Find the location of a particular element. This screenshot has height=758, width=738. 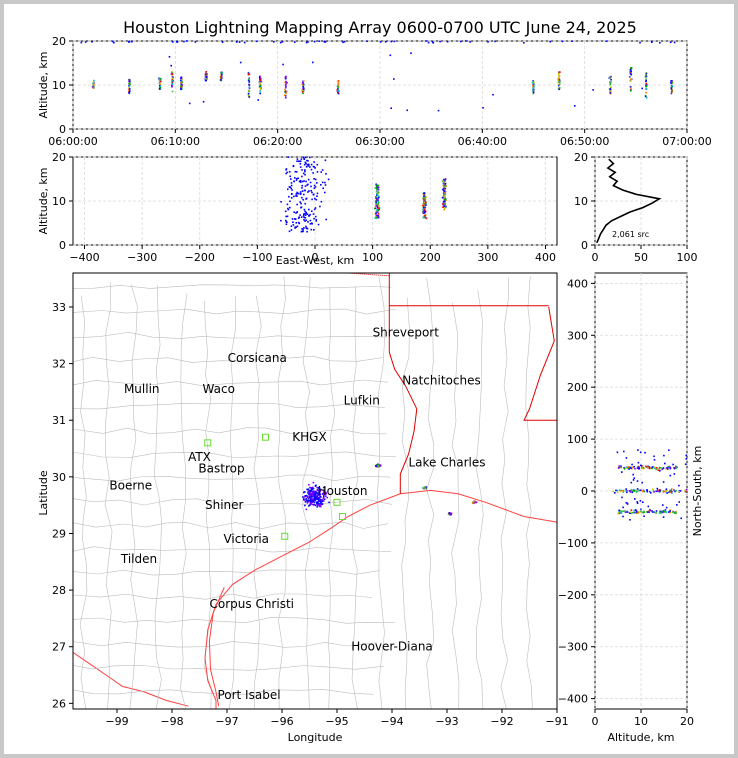

altitude-xlabel: Altitude, km is located at coordinates (640, 737).